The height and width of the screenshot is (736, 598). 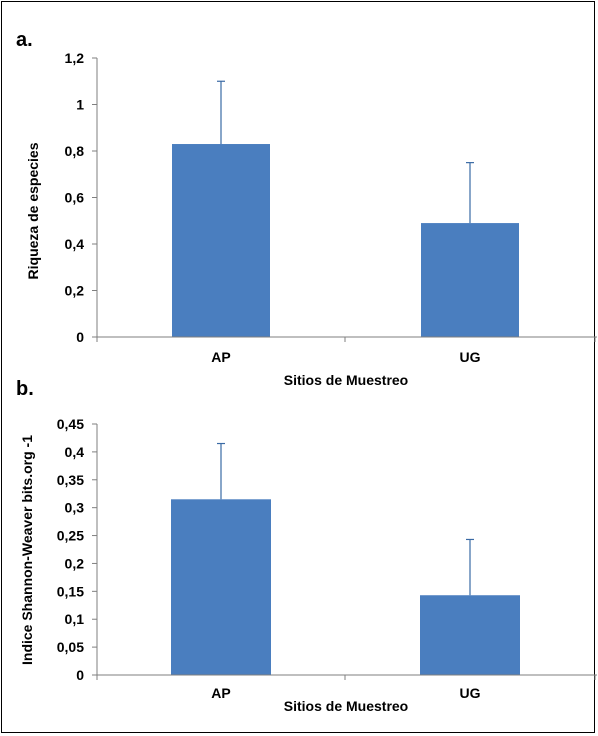 I want to click on y-tick-label: 1, so click(x=80, y=105).